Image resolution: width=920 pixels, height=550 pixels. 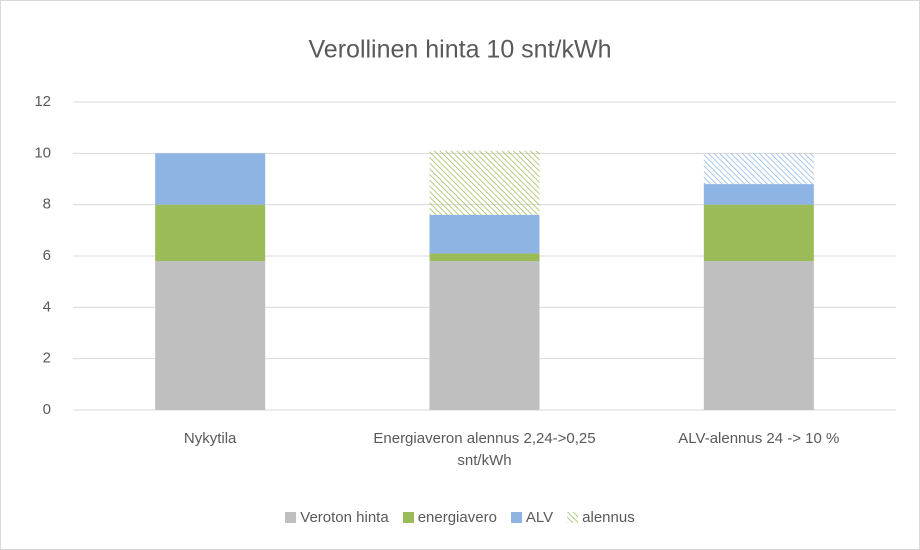 I want to click on y-tick-label: 4, so click(x=47, y=306).